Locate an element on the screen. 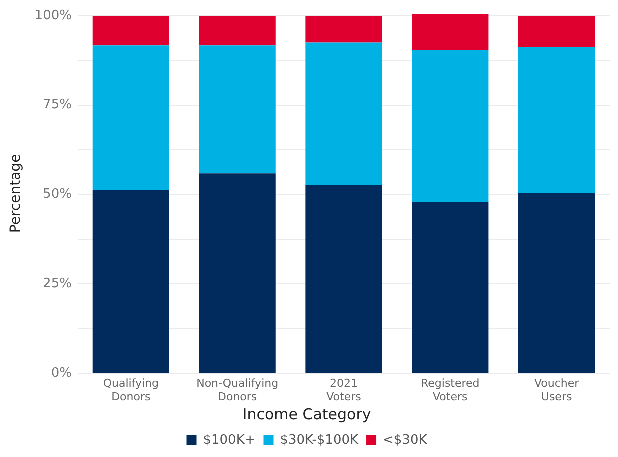 The image size is (618, 457). x-tick-label: Voucher Users is located at coordinates (557, 390).